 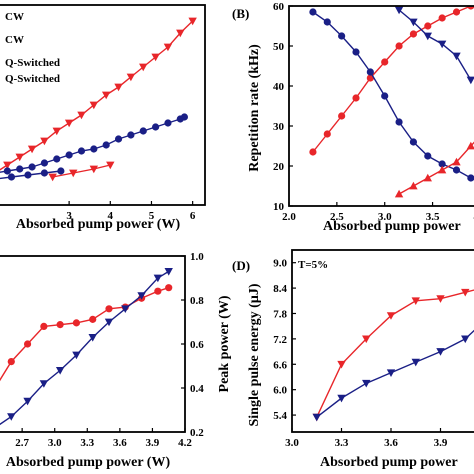 I want to click on panel-D-frame, so click(x=382, y=341).